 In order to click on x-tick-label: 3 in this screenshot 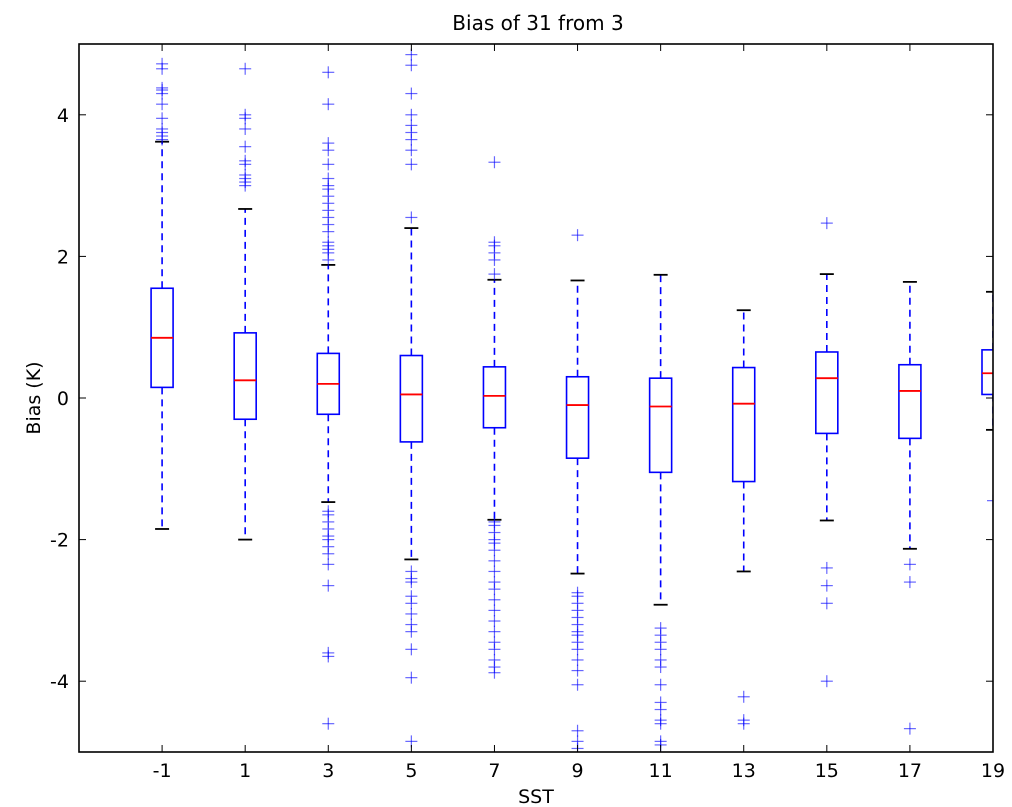, I will do `click(328, 771)`.